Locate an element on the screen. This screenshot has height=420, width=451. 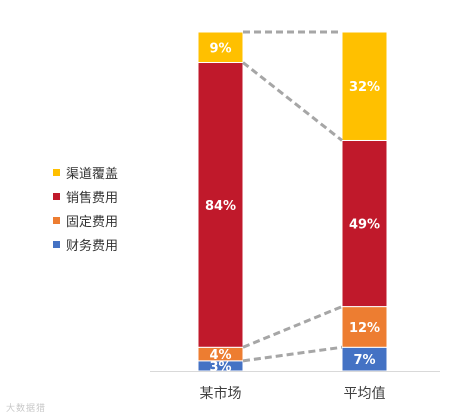
legend-swatch-xiaoshou is located at coordinates (56, 196).